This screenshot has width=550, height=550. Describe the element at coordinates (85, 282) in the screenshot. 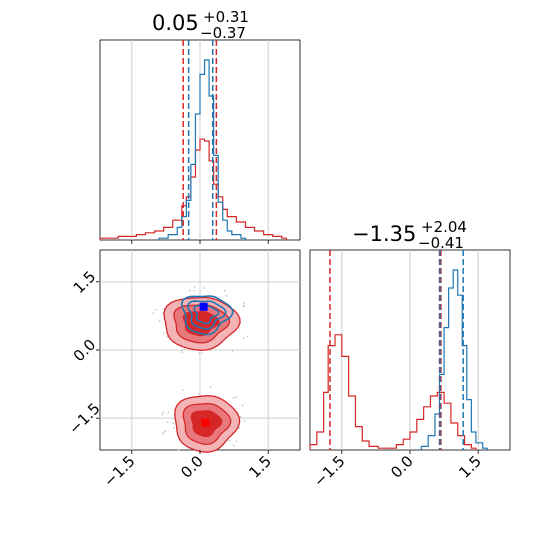

I see `y-tick-label: 1.5` at that location.